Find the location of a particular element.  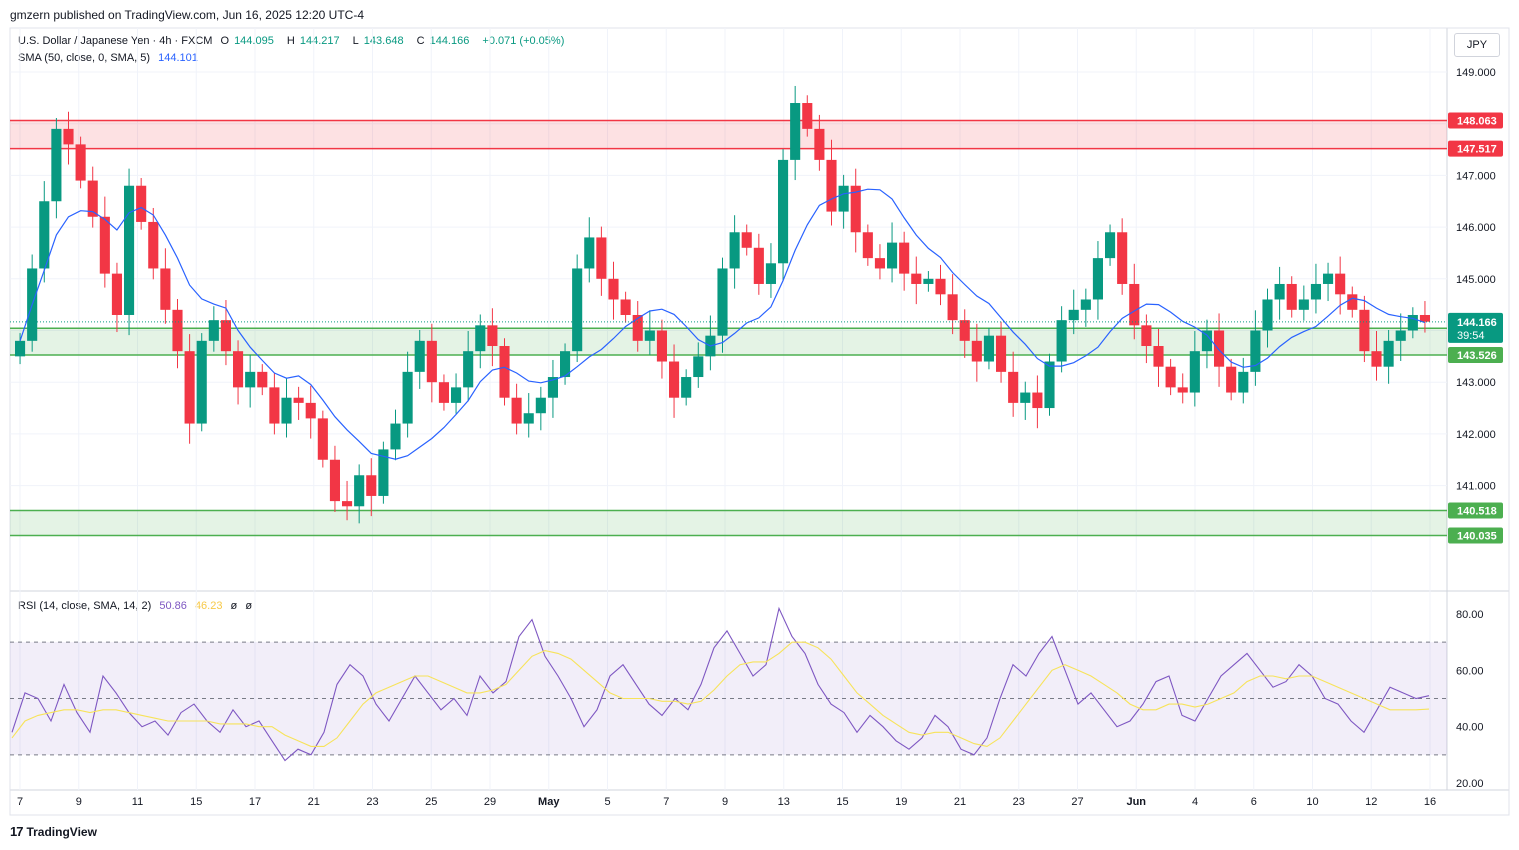

time-tick-label: 27 is located at coordinates (1077, 802).